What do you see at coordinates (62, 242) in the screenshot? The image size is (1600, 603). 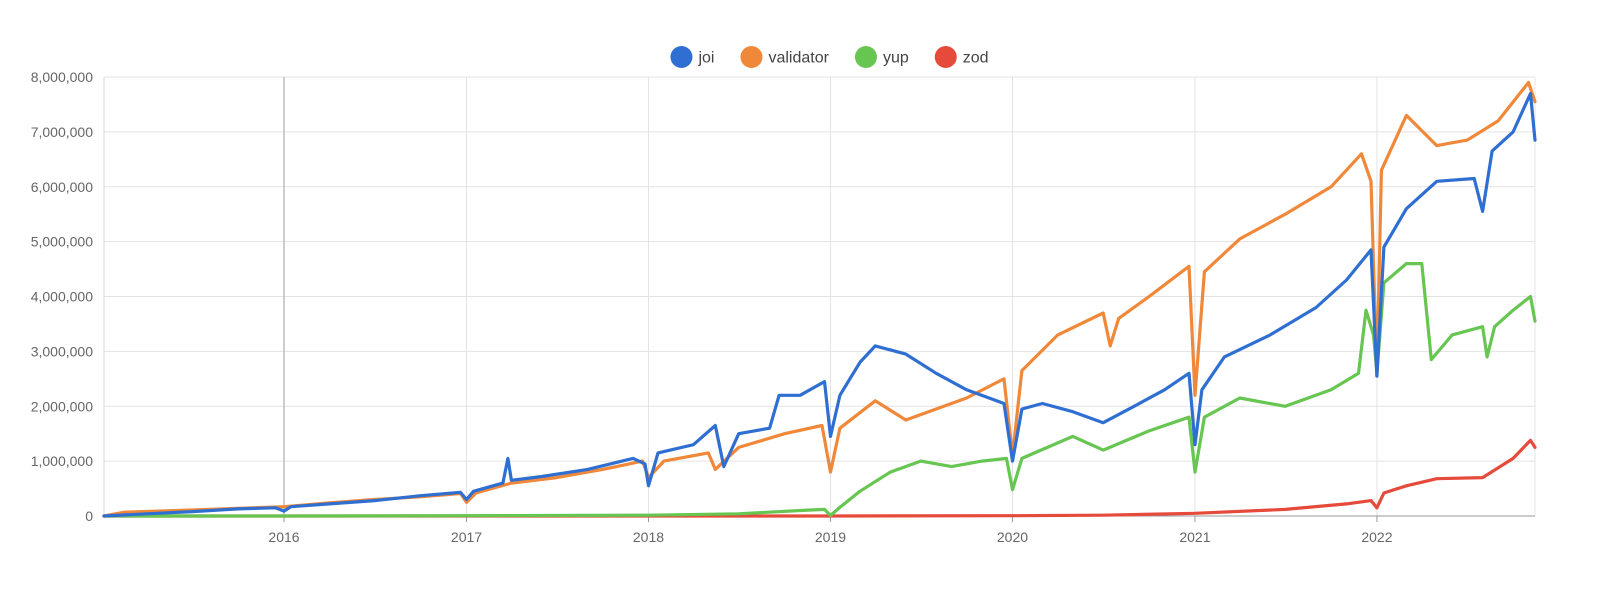 I see `y-tick-label: 5,000,000` at bounding box center [62, 242].